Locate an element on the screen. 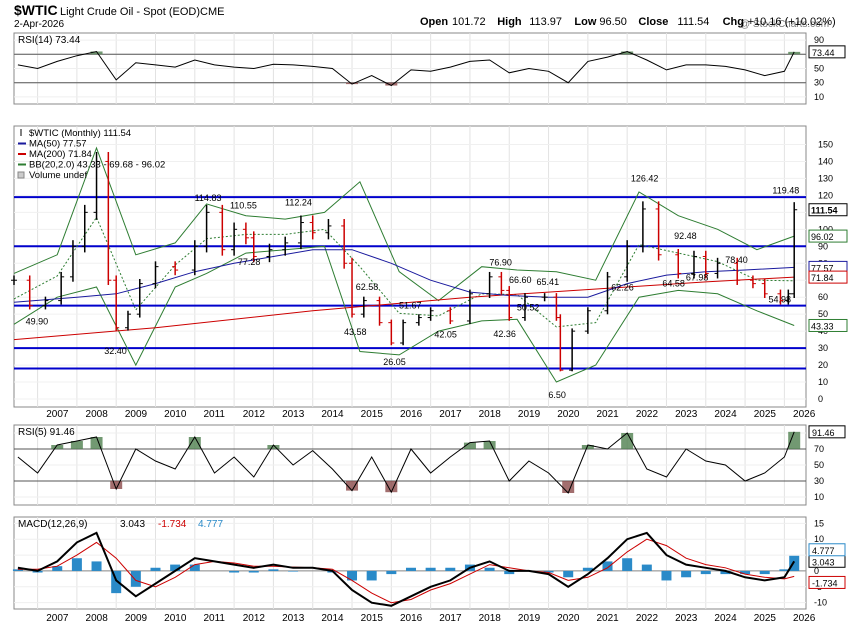  price-annotation: 54.98 is located at coordinates (779, 300).